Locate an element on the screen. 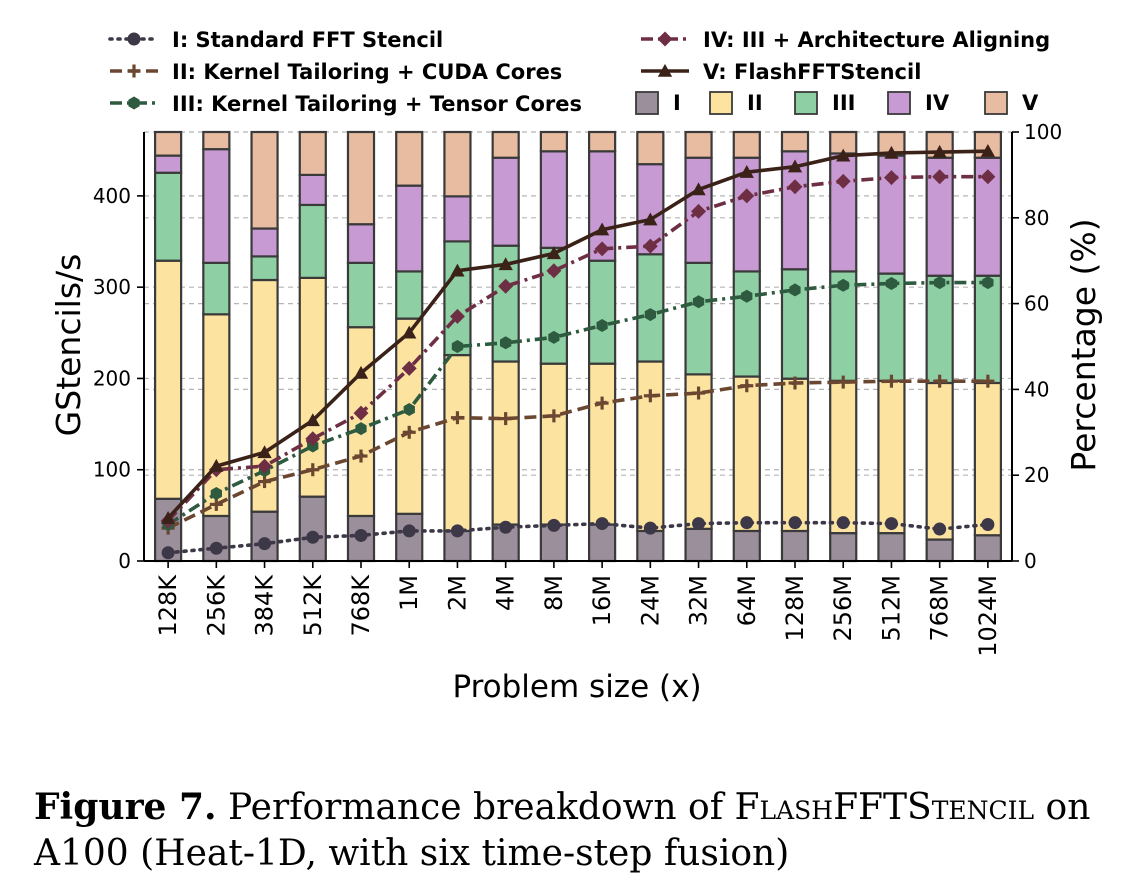 The width and height of the screenshot is (1146, 896). y2-tick-label: 40 is located at coordinates (1036, 389).